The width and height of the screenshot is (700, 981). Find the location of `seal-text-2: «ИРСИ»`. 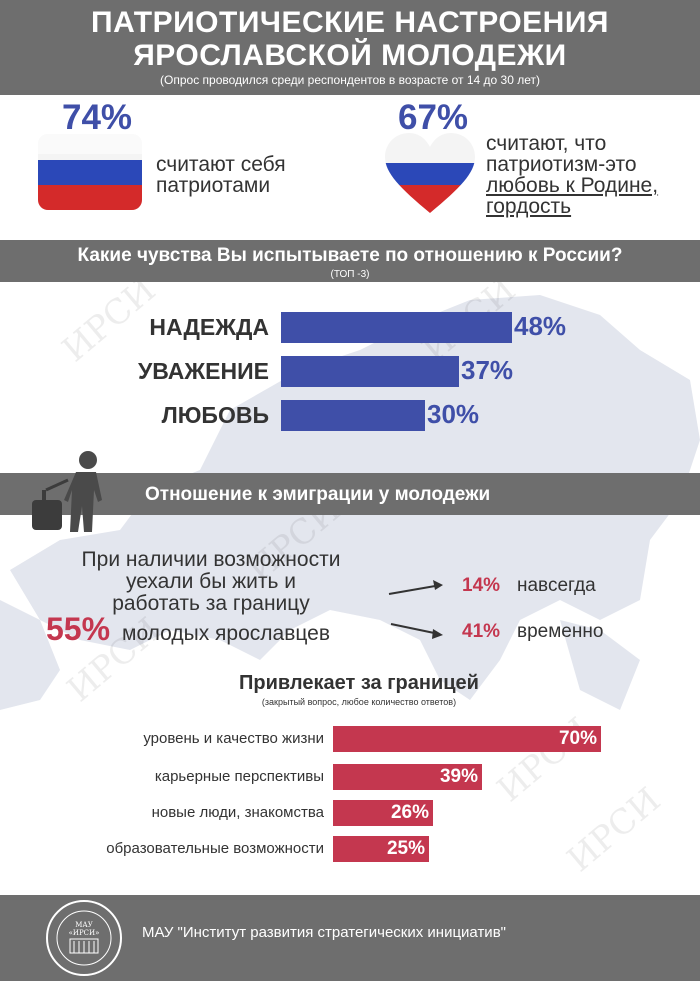

seal-text-2: «ИРСИ» is located at coordinates (84, 933).